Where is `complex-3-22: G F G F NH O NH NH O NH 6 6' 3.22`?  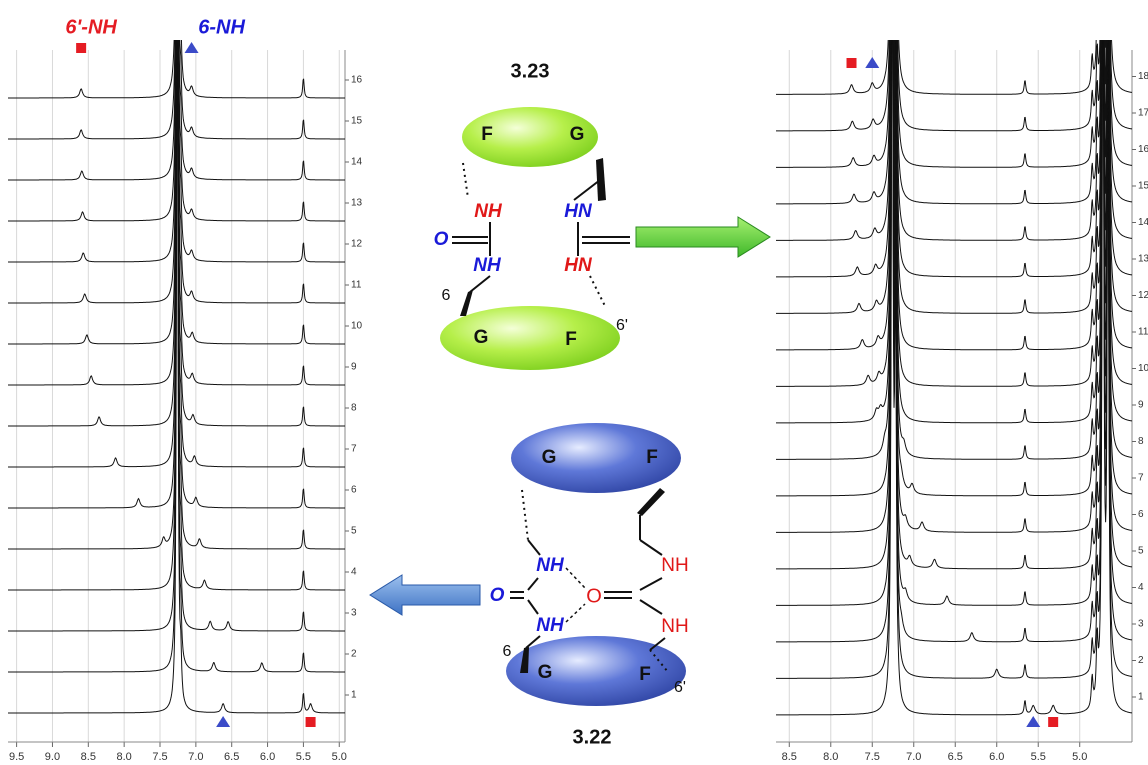 complex-3-22: G F G F NH O NH NH O NH 6 6' 3.22 is located at coordinates (589, 585).